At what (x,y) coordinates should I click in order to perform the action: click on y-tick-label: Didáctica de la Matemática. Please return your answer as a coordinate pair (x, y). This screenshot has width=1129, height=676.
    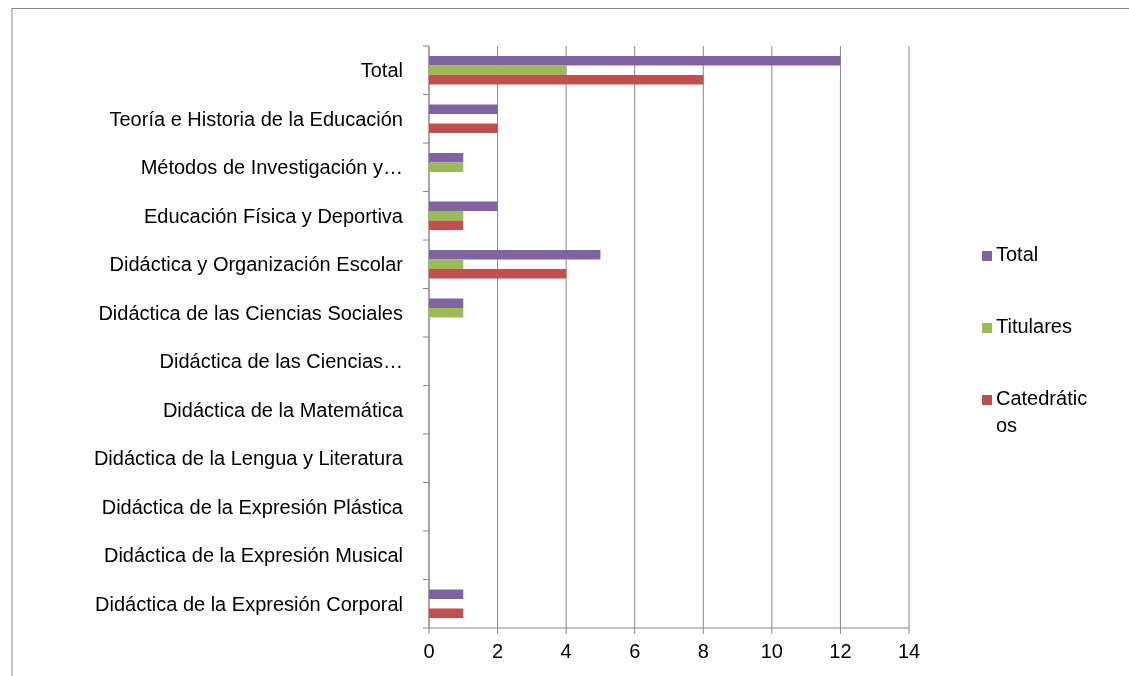
    Looking at the image, I should click on (283, 409).